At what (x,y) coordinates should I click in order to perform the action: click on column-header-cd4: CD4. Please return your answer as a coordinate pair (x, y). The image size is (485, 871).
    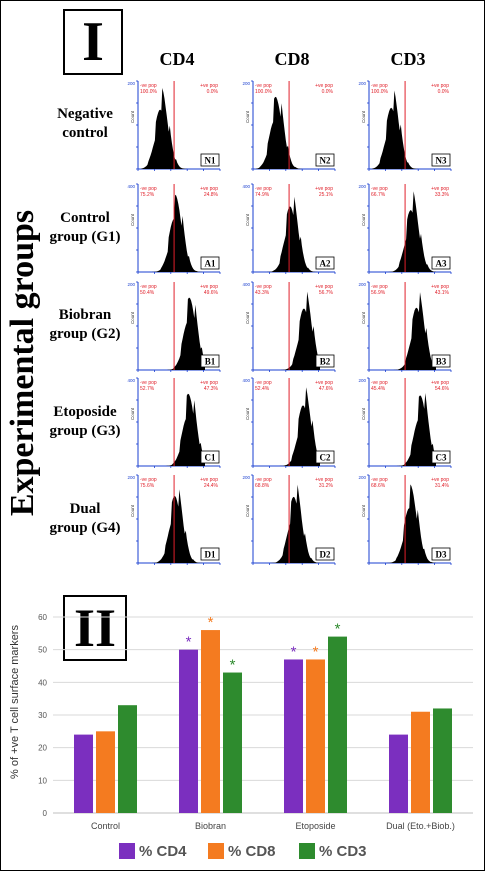
    Looking at the image, I should click on (177, 59).